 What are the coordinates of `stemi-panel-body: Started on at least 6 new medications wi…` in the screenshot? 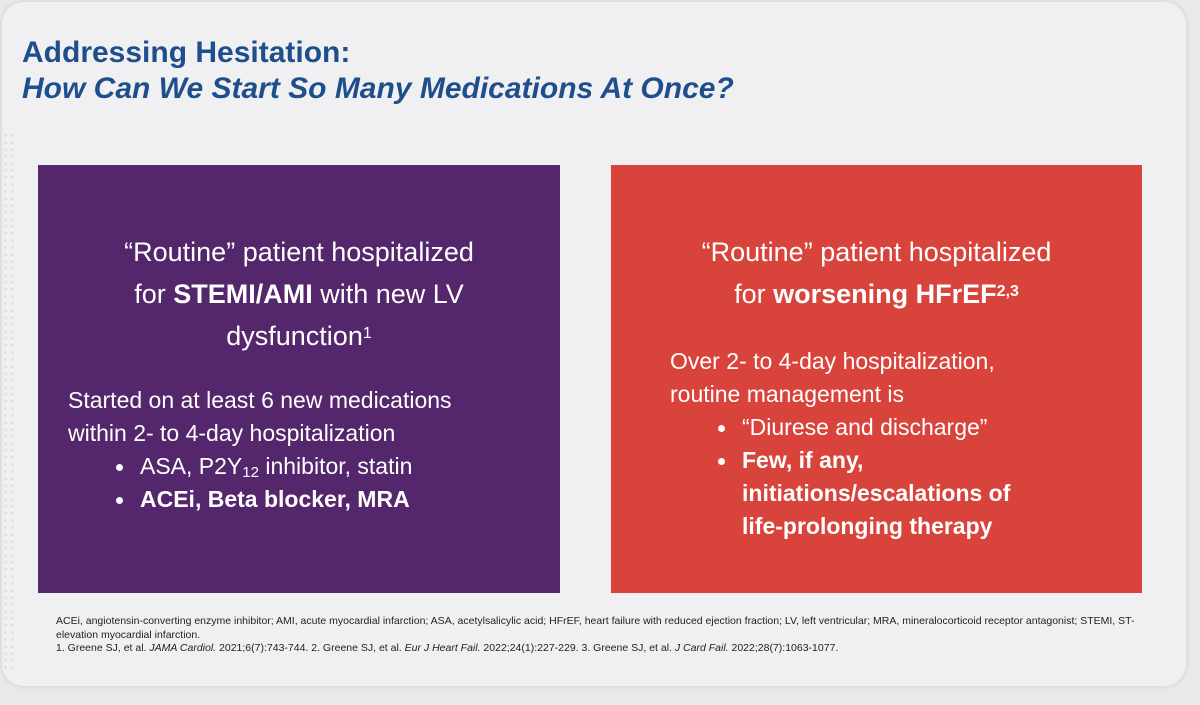 It's located at (308, 450).